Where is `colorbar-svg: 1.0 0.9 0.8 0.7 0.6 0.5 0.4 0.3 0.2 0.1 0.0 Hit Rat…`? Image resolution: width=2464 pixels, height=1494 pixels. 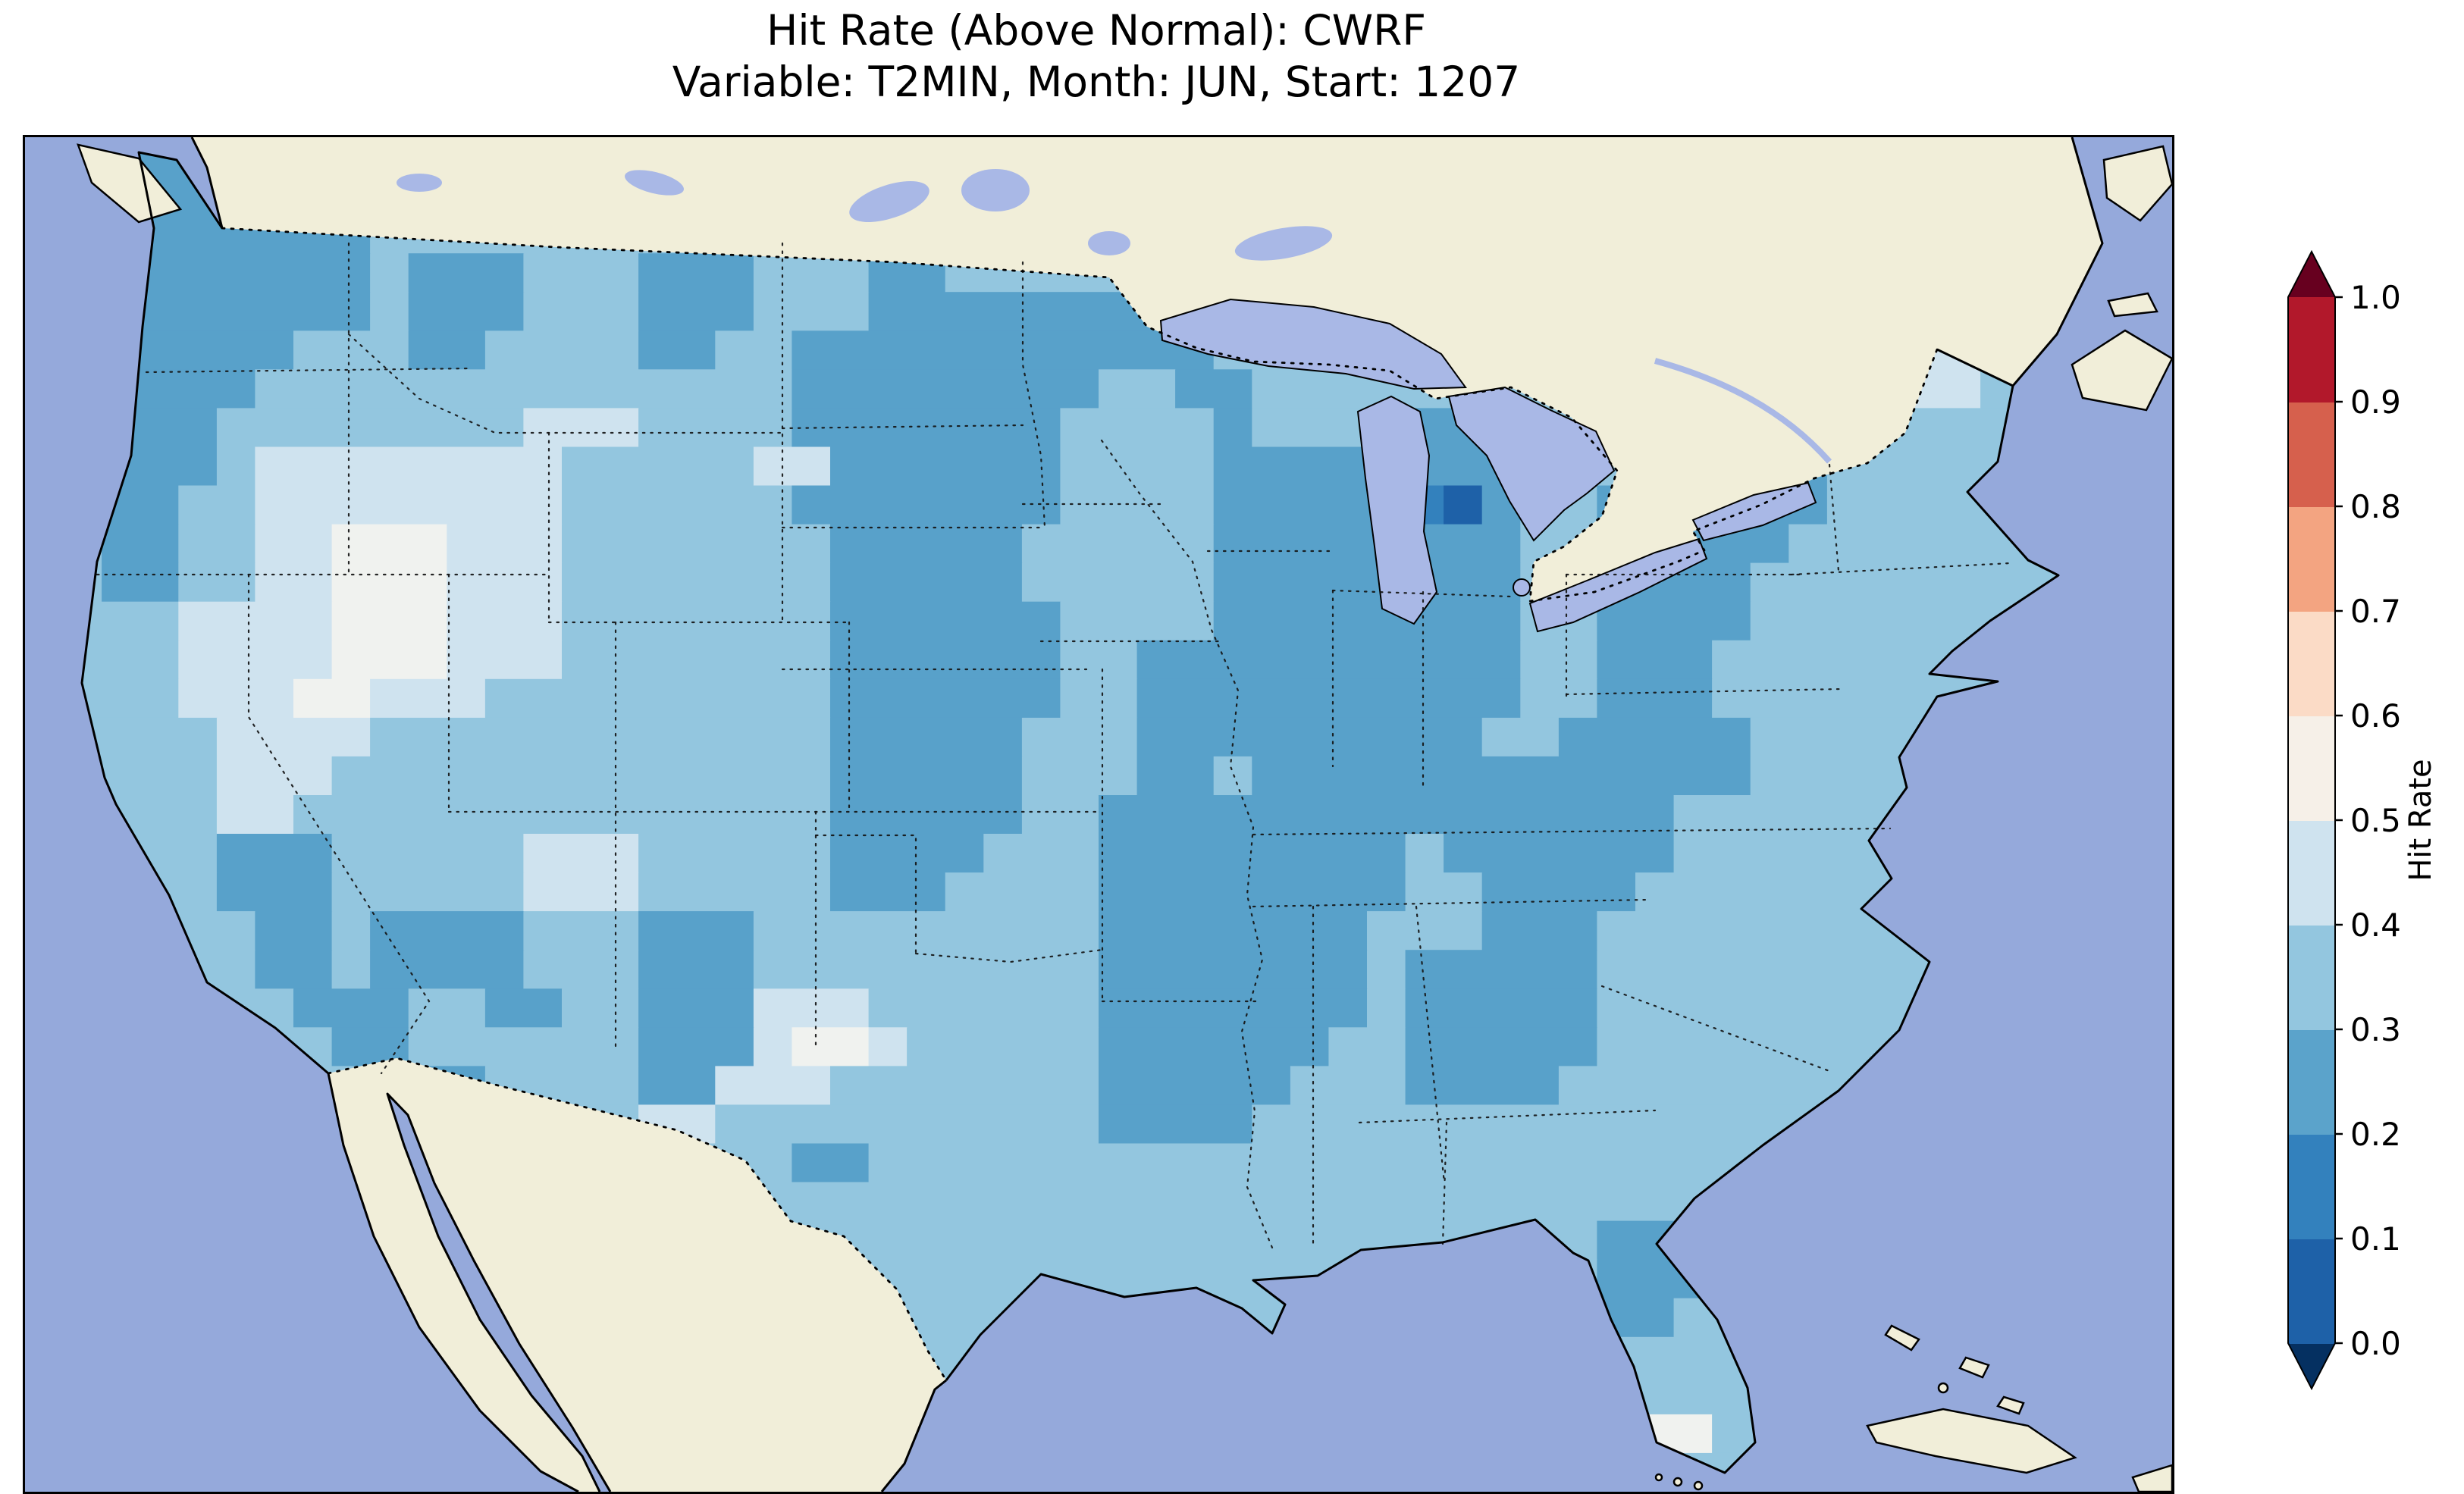
colorbar-svg: 1.0 0.9 0.8 0.7 0.6 0.5 0.4 0.3 0.2 0.1 0.0 Hit Rat… is located at coordinates (2362, 820).